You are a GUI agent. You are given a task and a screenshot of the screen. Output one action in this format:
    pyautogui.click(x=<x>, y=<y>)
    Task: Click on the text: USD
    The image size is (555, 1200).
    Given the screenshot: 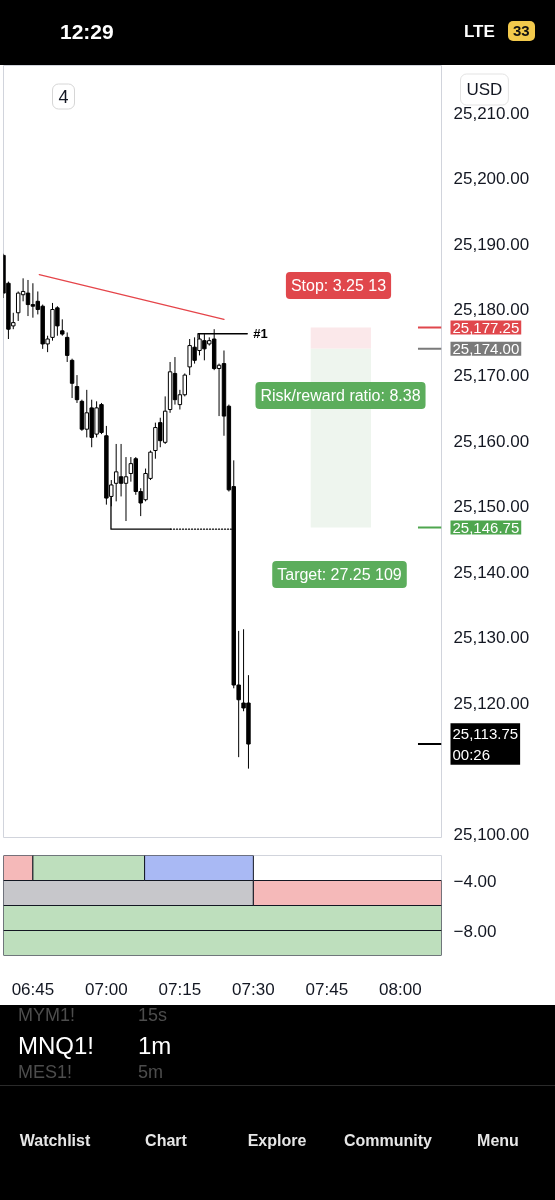 What is the action you would take?
    pyautogui.click(x=484, y=89)
    